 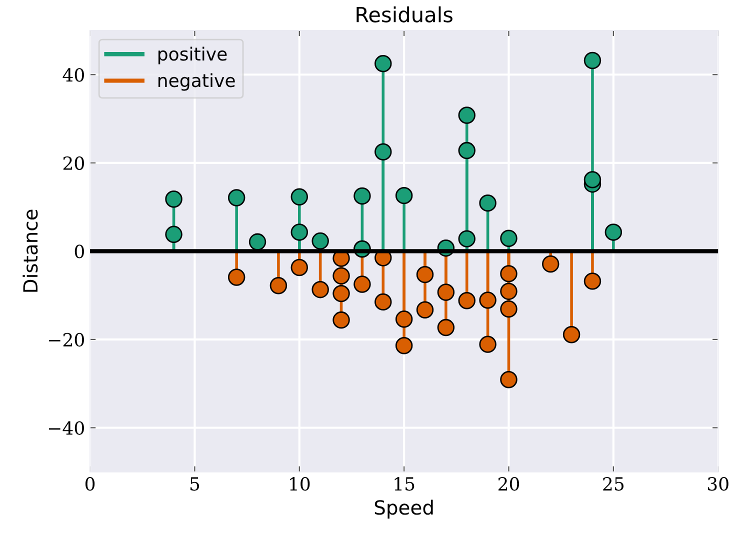 What do you see at coordinates (300, 484) in the screenshot?
I see `x-tick-label: 10` at bounding box center [300, 484].